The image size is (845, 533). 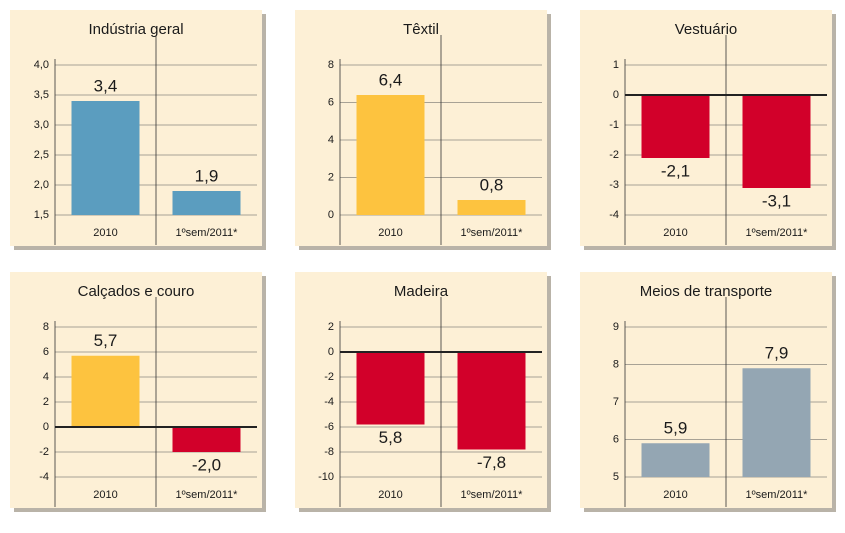 What do you see at coordinates (41, 215) in the screenshot?
I see `y-tick-label: 1,5` at bounding box center [41, 215].